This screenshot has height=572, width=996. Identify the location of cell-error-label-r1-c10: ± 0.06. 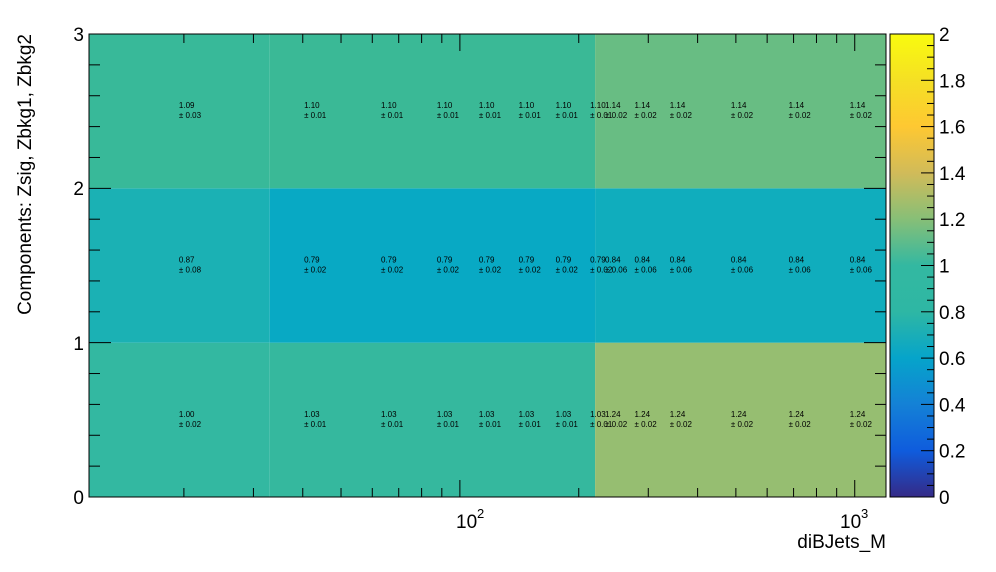
(681, 270).